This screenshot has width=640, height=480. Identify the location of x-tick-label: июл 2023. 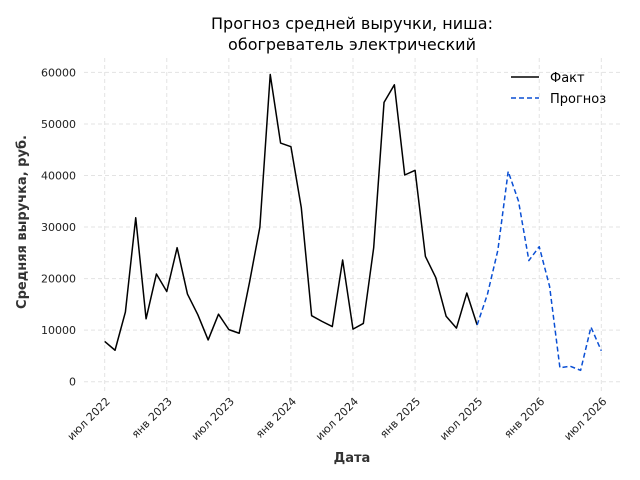
(213, 419).